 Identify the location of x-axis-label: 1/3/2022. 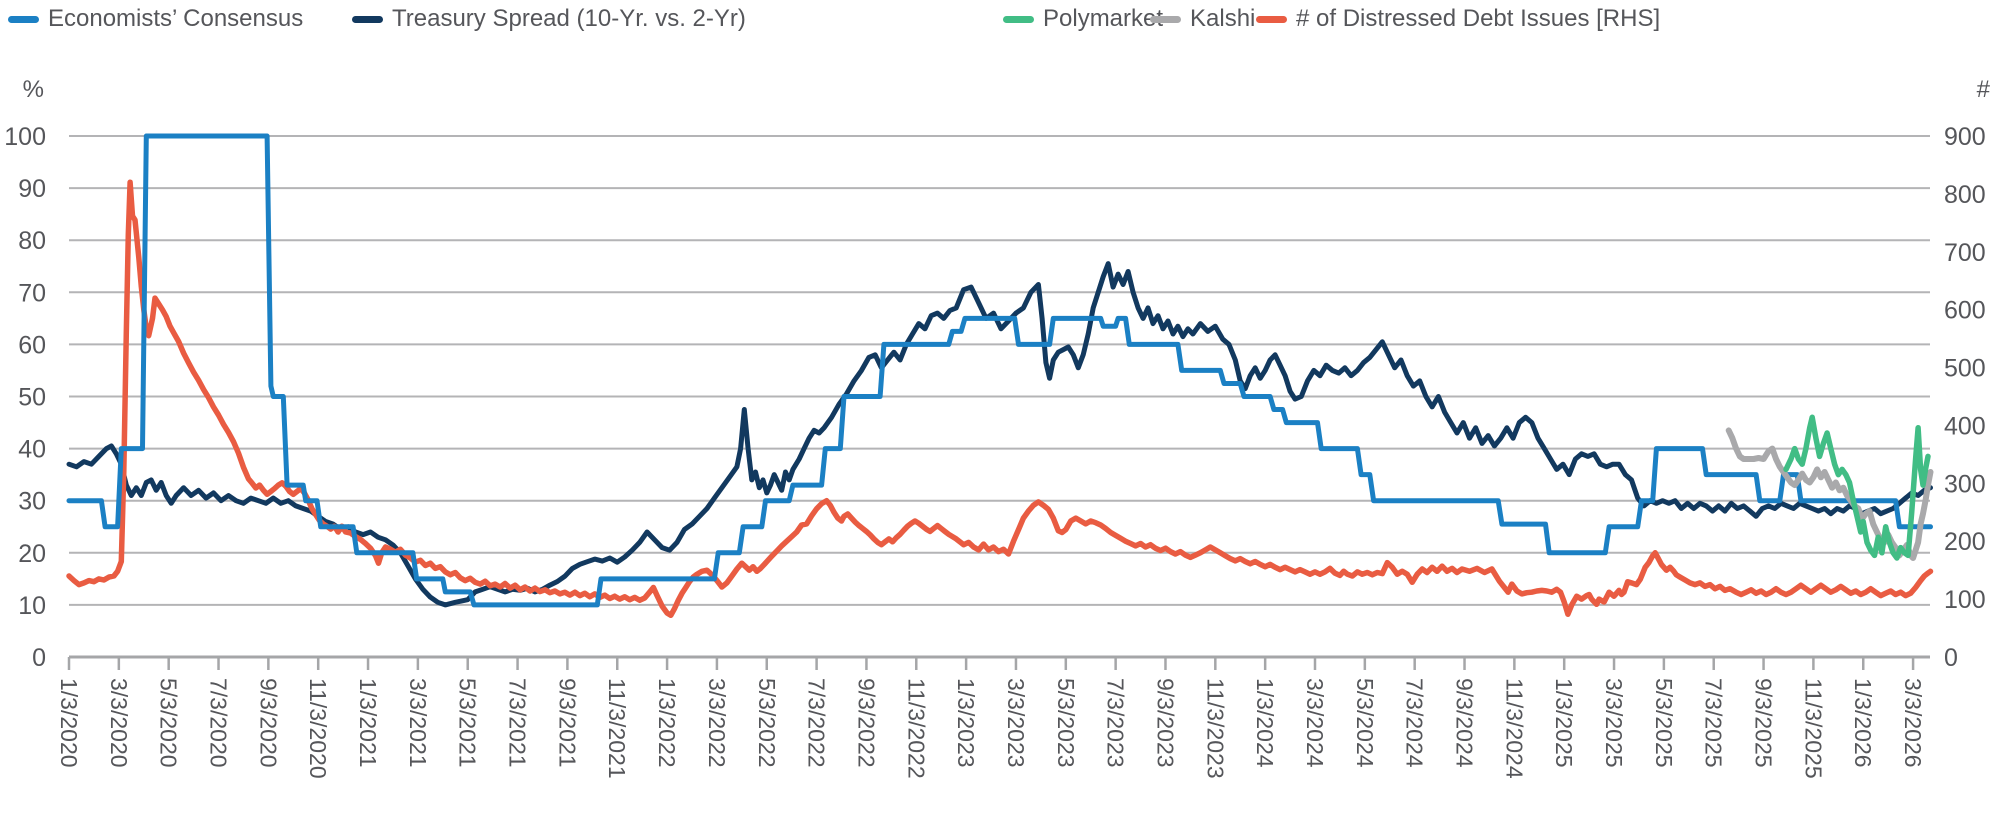
(667, 723).